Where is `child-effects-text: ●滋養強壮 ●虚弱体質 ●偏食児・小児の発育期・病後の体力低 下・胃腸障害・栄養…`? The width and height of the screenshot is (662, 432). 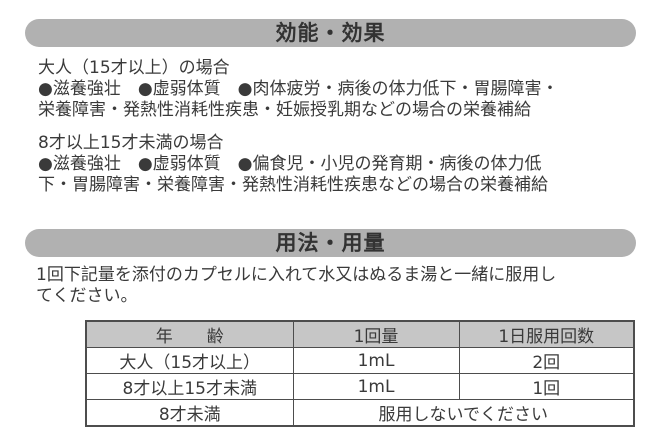
child-effects-text: ●滋養強壮 ●虚弱体質 ●偏食児・小児の発育期・病後の体力低 下・胃腸障害・栄養… is located at coordinates (293, 174).